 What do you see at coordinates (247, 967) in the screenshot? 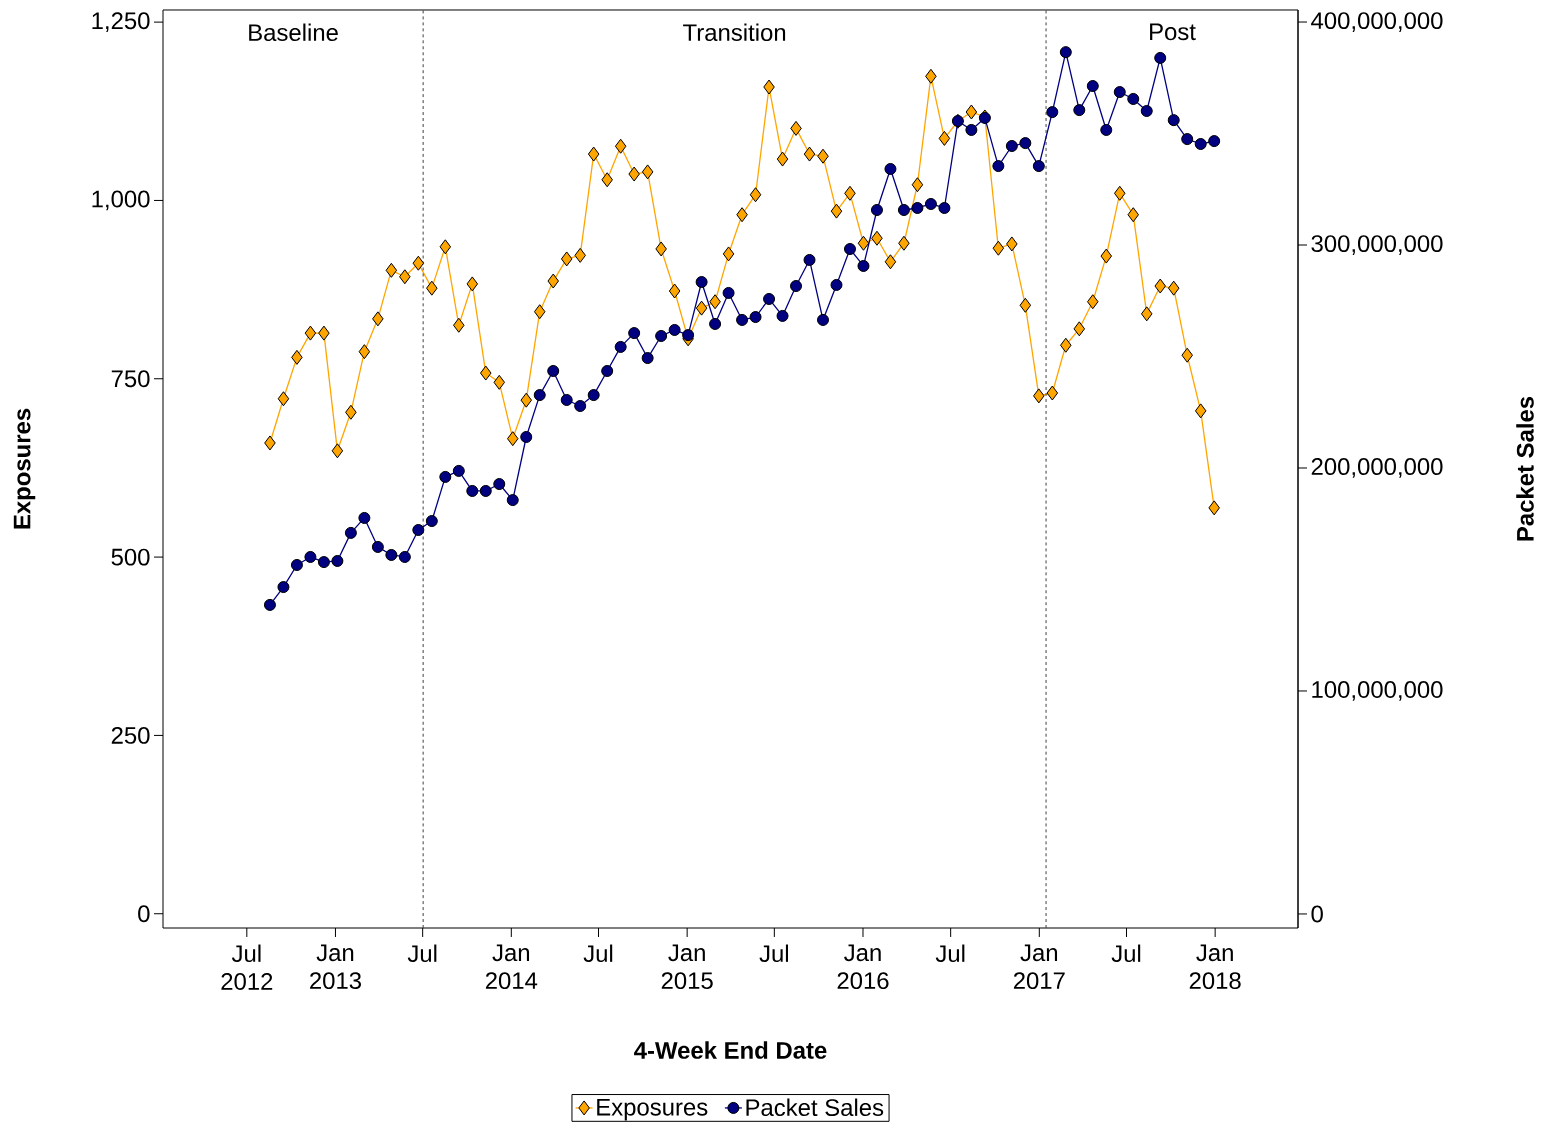
I see `x-tick-label: Jul 2012` at bounding box center [247, 967].